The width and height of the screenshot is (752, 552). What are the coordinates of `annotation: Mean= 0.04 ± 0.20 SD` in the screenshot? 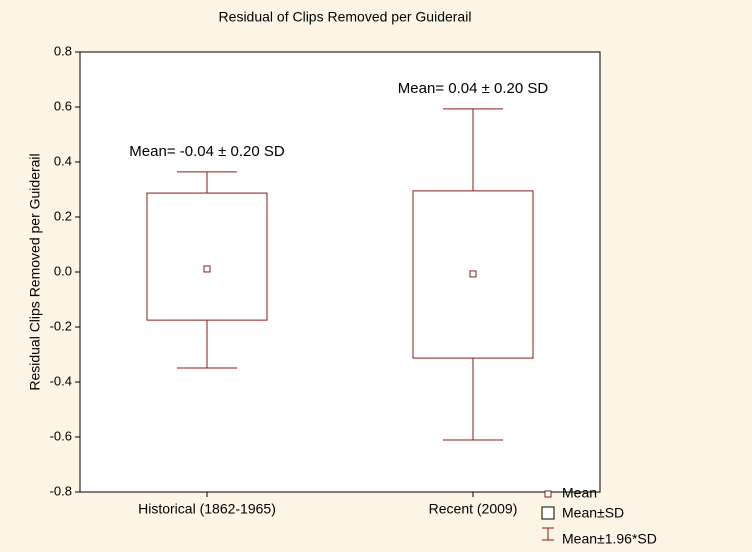 It's located at (473, 88).